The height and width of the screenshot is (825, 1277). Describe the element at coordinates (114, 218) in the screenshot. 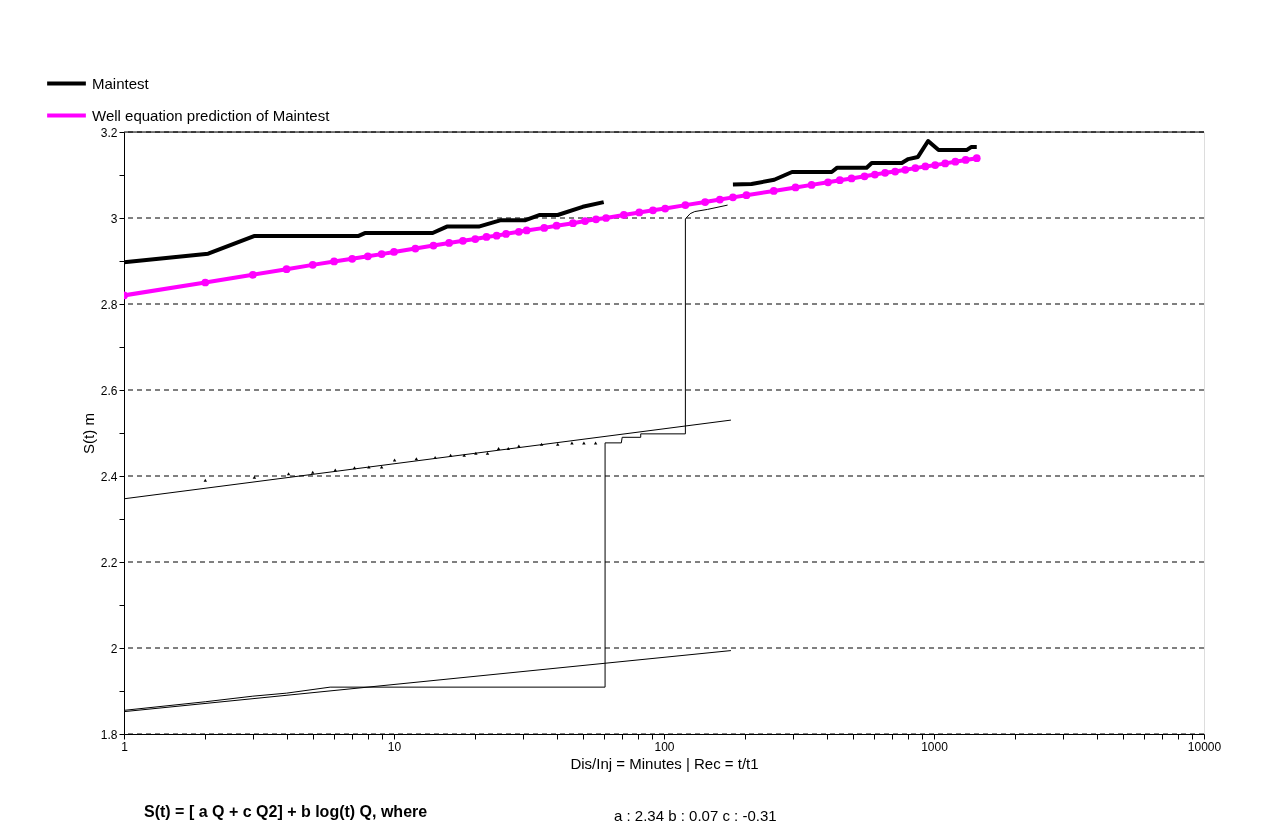

I see `y-tick-label: 3` at that location.